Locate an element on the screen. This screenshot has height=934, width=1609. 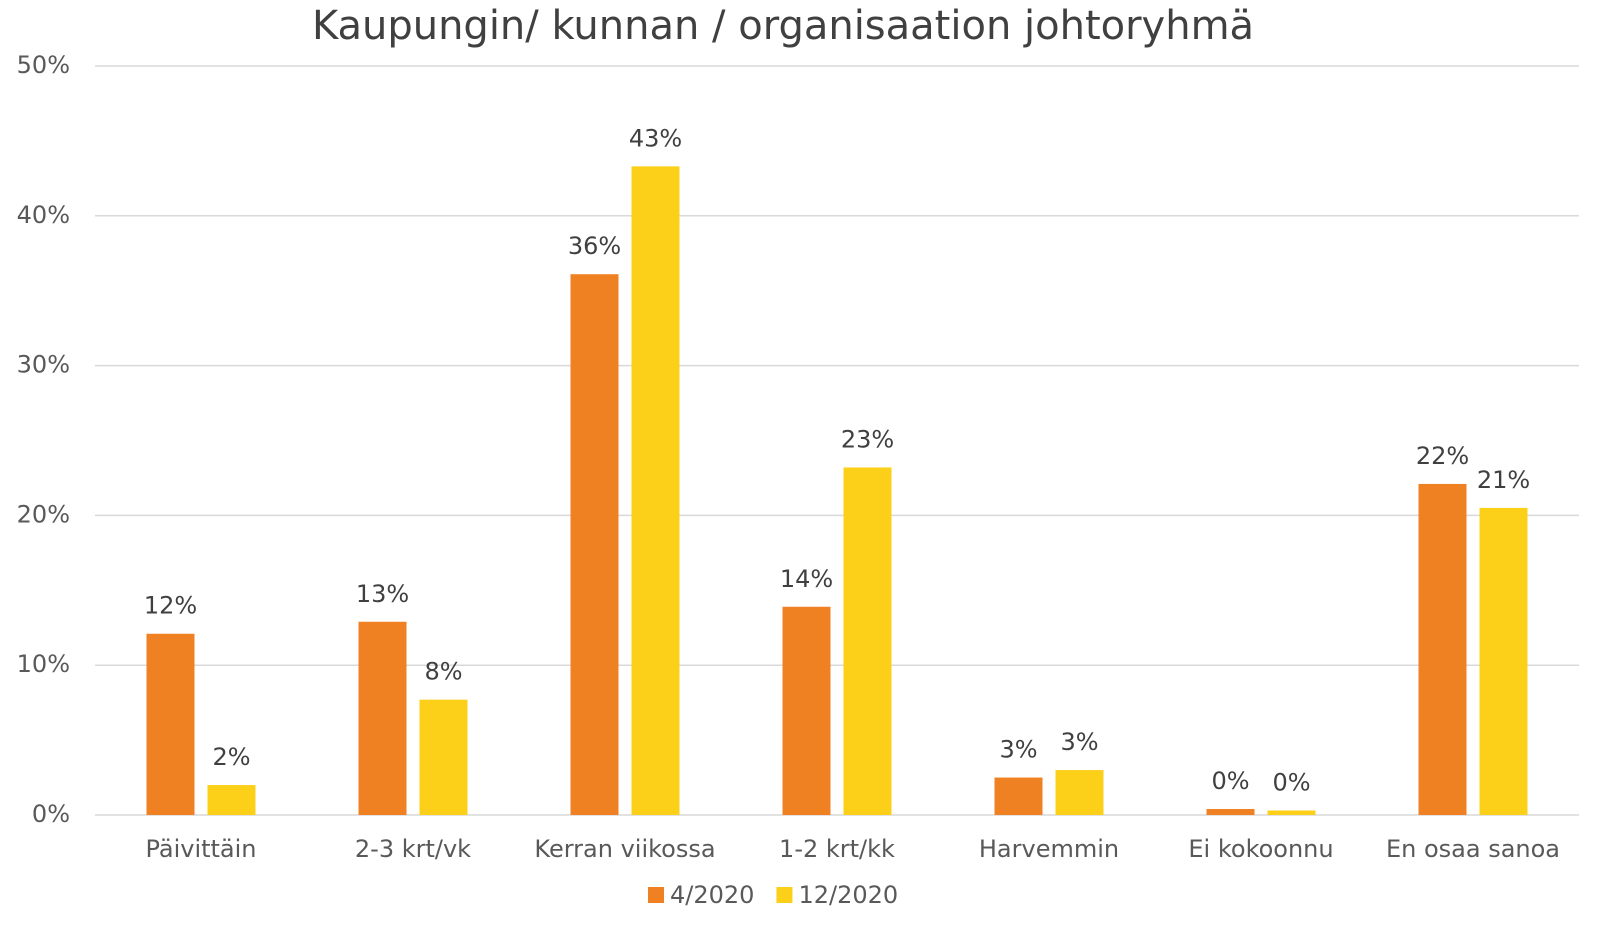
legend-label: 12/2020 is located at coordinates (848, 895).